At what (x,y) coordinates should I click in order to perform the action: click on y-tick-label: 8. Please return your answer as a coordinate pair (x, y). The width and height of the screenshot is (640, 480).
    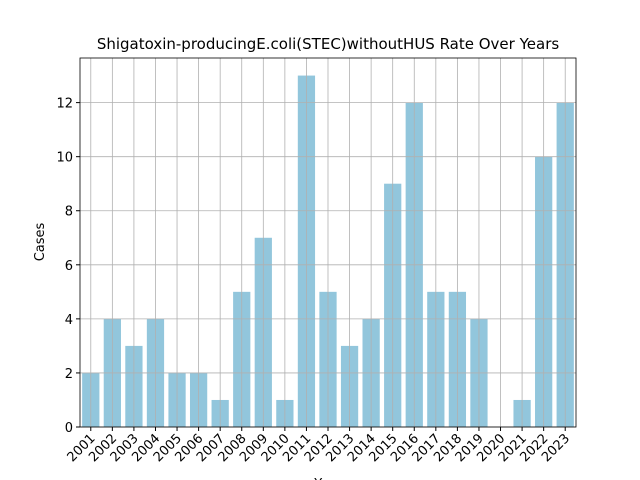
    Looking at the image, I should click on (69, 212).